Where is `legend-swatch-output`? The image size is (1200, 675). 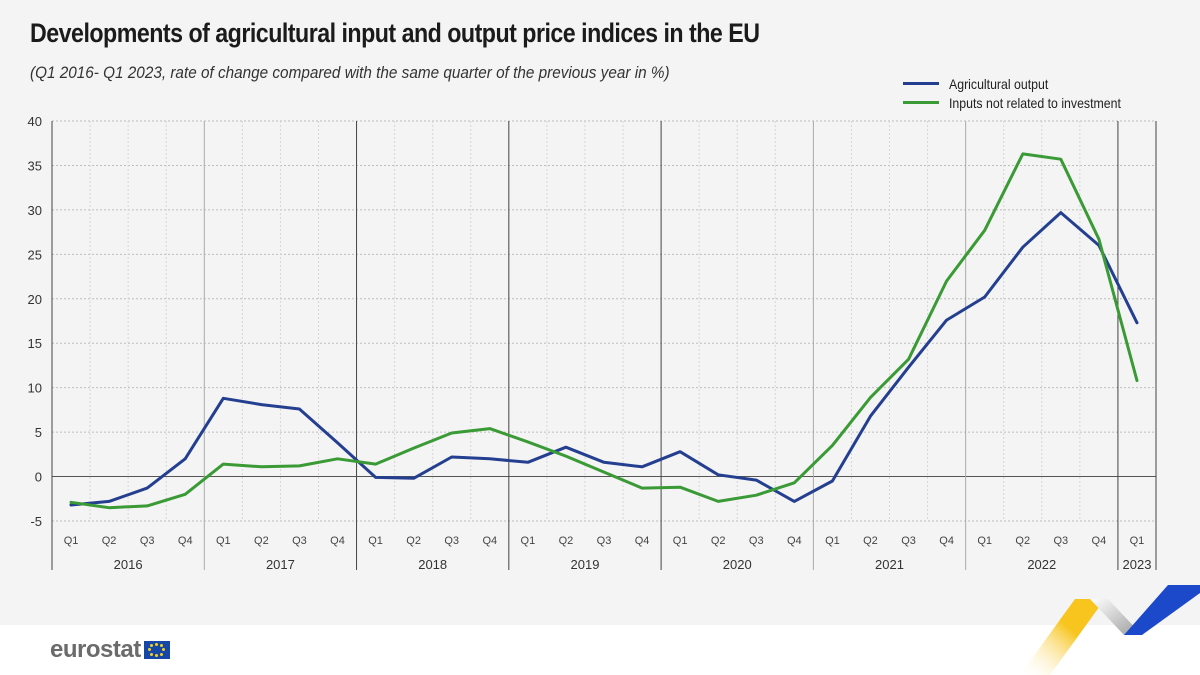 legend-swatch-output is located at coordinates (921, 83).